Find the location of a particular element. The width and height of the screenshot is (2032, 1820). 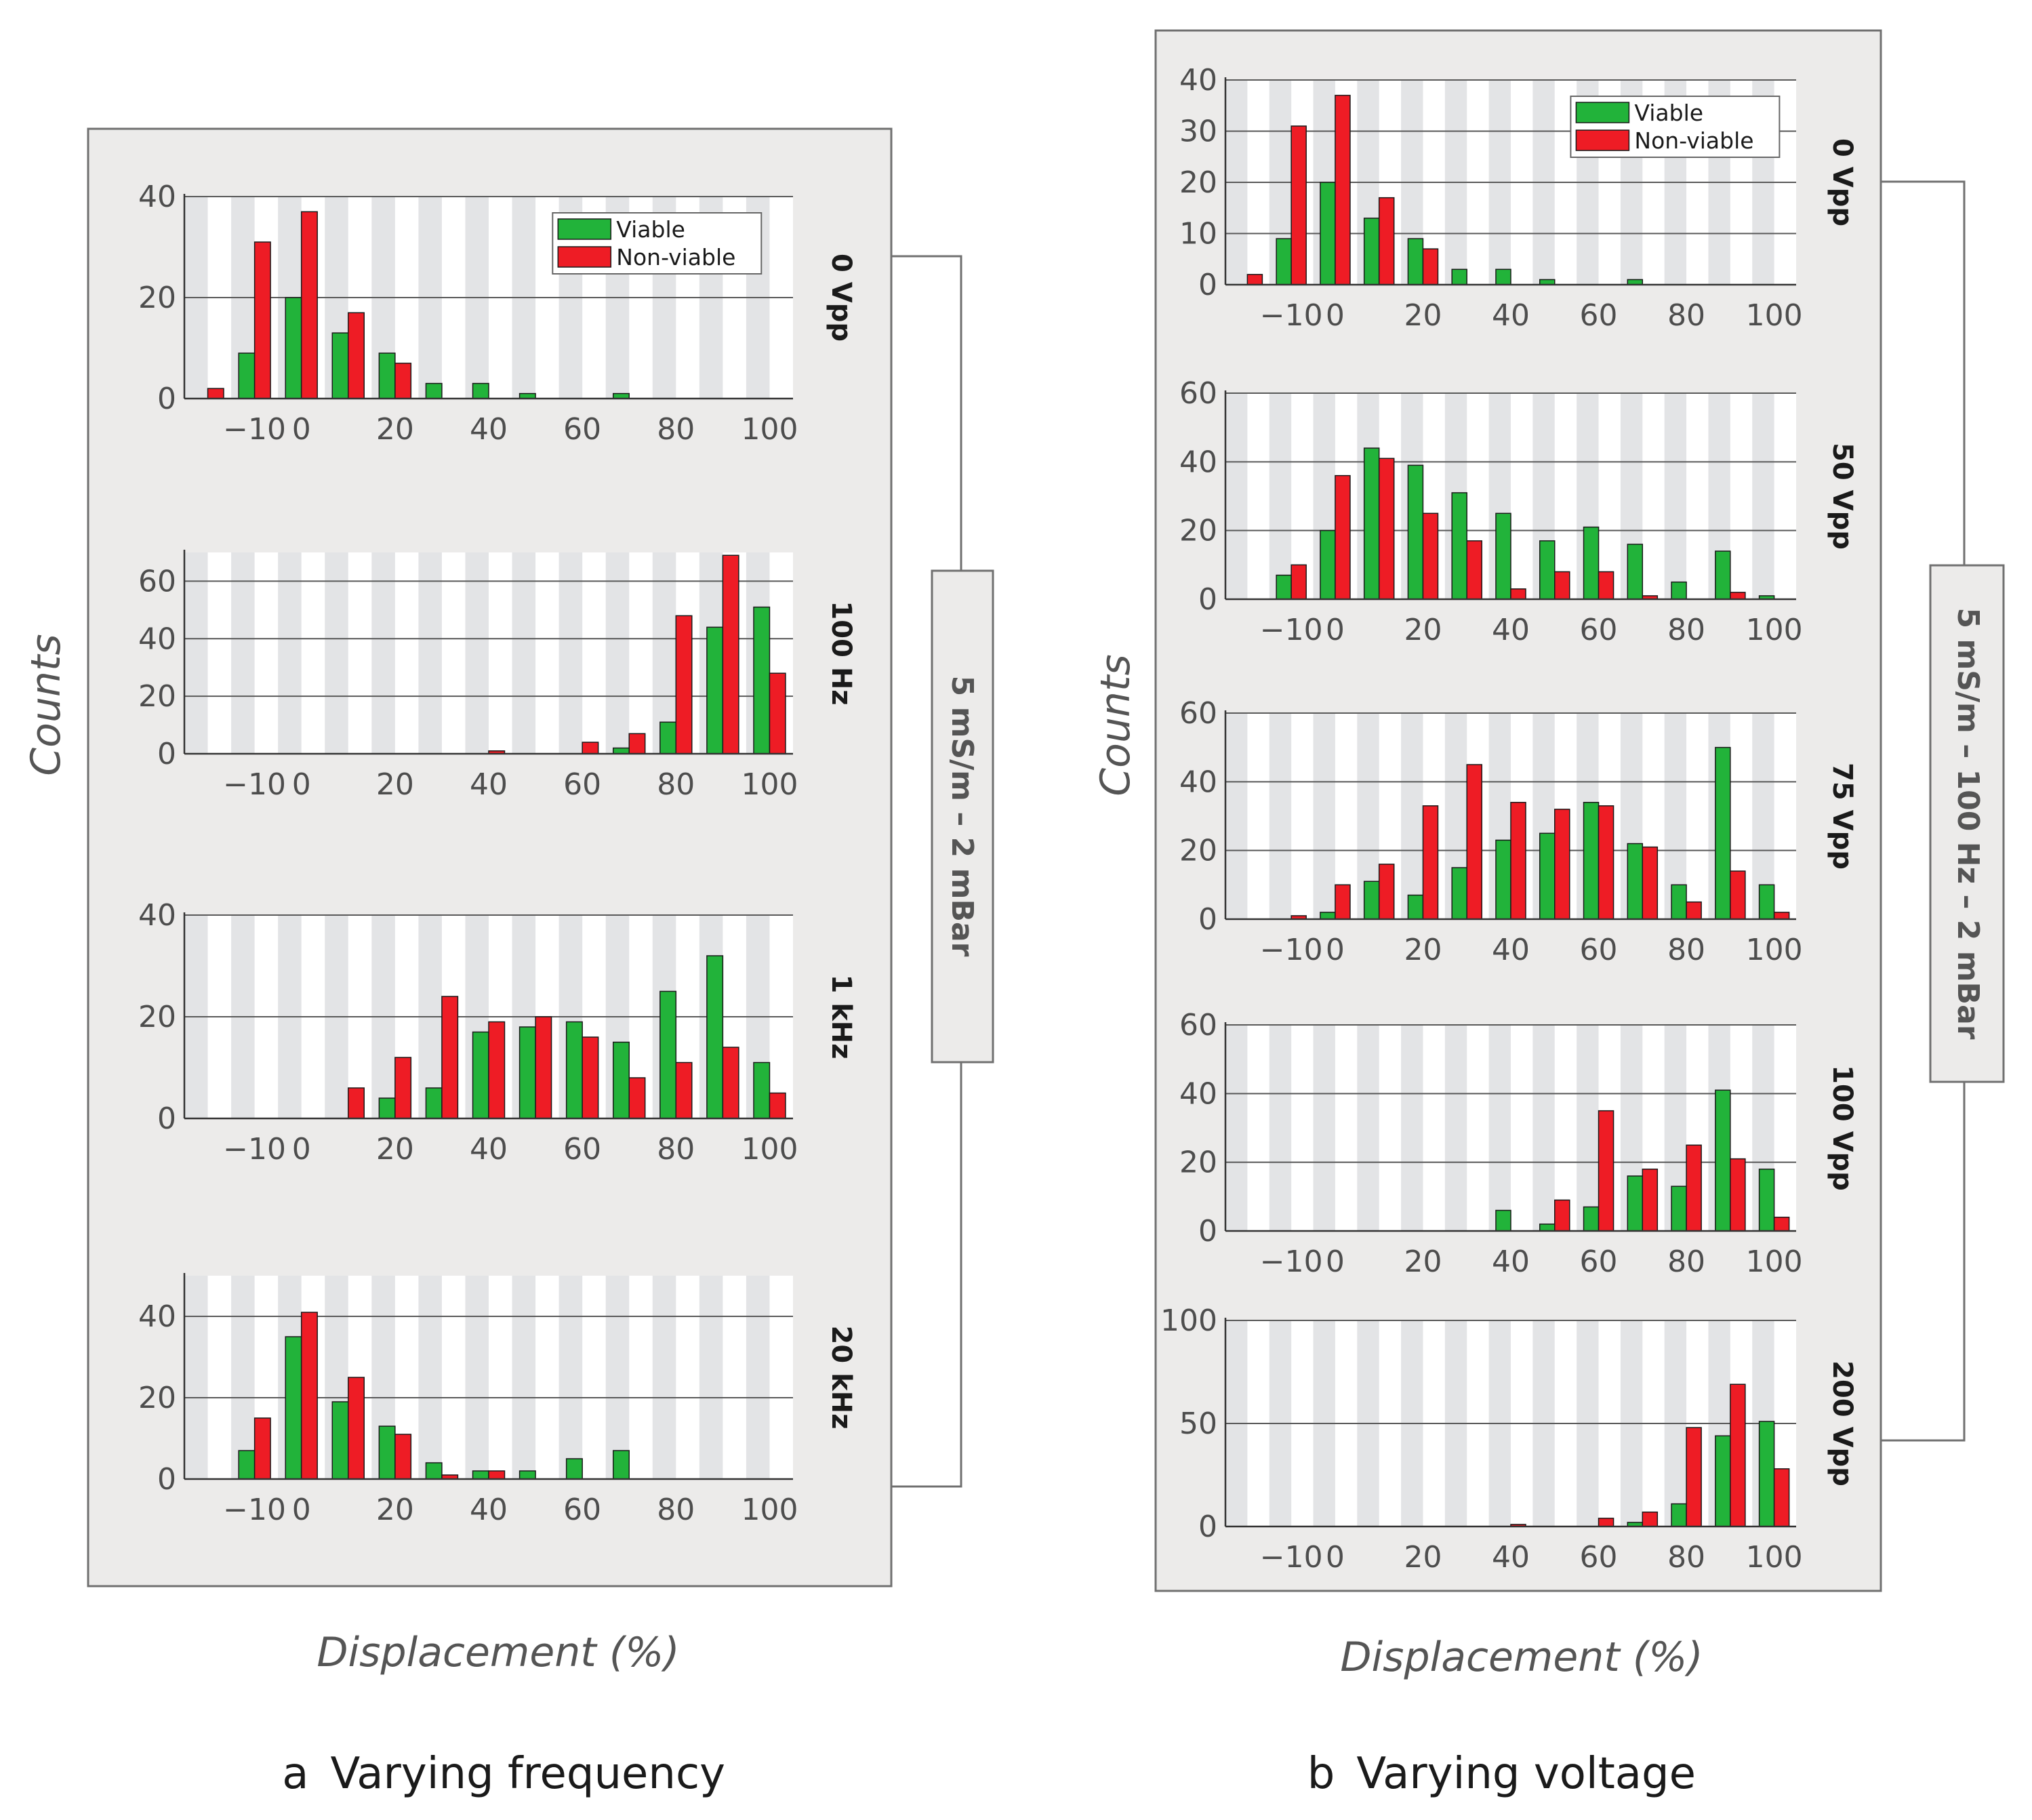

legend-swatch-nonviable is located at coordinates (584, 257).